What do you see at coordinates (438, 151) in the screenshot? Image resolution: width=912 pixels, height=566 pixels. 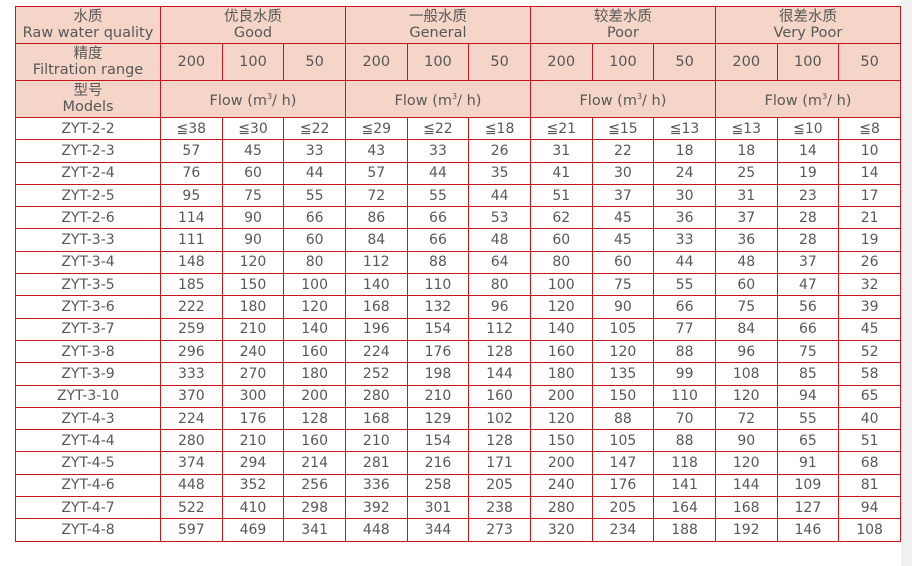 I see `flow-cell: 33` at bounding box center [438, 151].